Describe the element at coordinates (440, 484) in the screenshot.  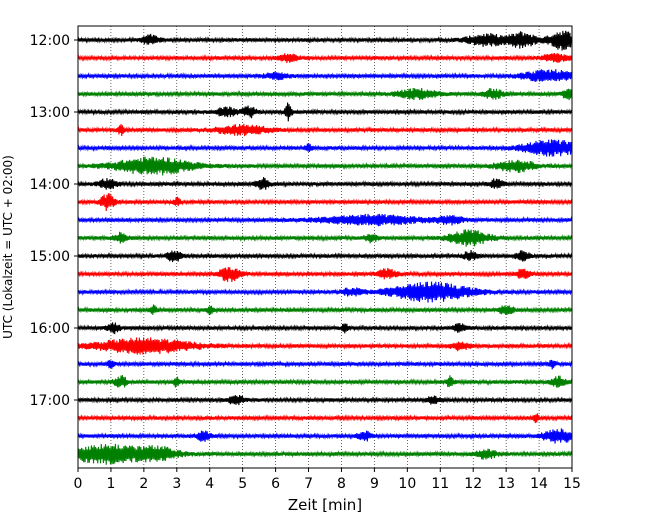
I see `x-tick-label: 11` at that location.